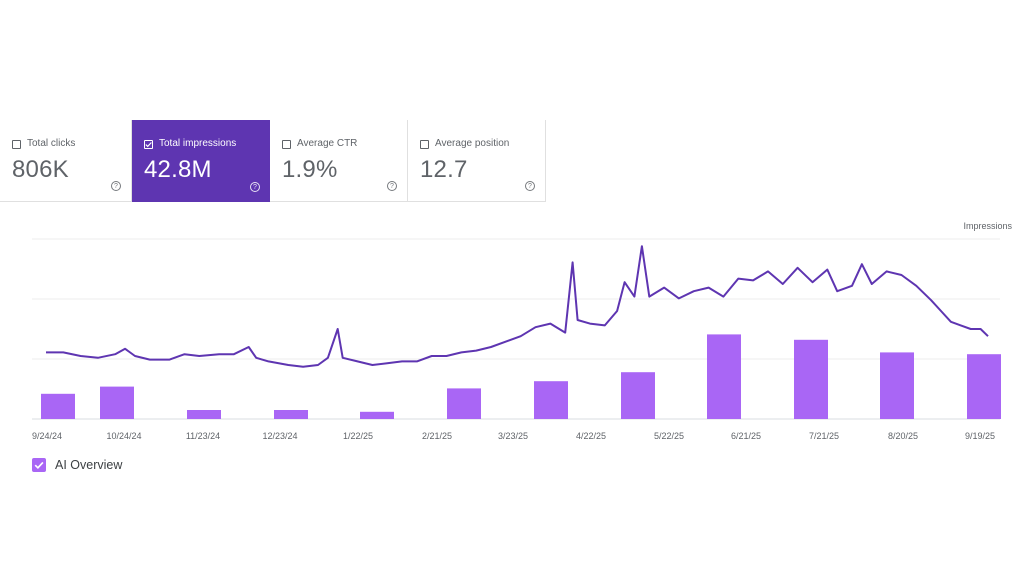 Image resolution: width=1024 pixels, height=576 pixels. I want to click on total-impressions-label: Total impressions, so click(198, 143).